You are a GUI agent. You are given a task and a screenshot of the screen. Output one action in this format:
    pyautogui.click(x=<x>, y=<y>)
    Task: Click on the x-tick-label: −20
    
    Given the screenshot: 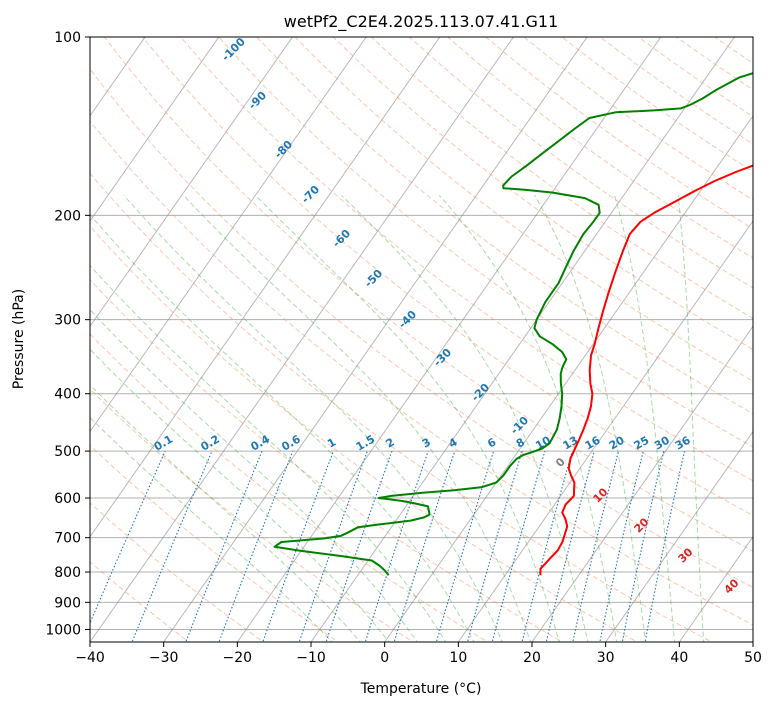 What is the action you would take?
    pyautogui.click(x=238, y=658)
    